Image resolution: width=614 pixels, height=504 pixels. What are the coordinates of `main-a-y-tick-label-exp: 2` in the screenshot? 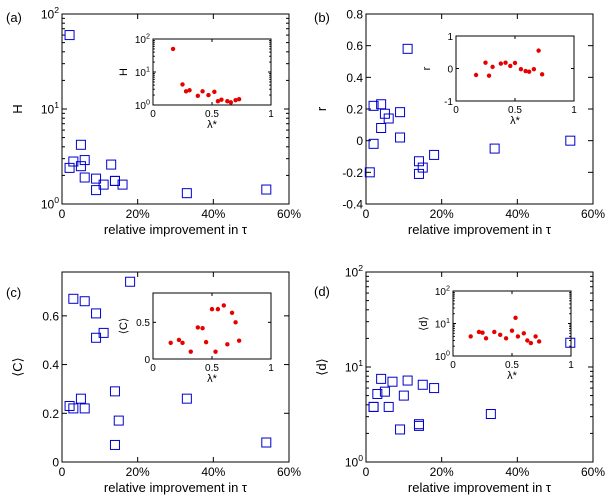 It's located at (56, 10).